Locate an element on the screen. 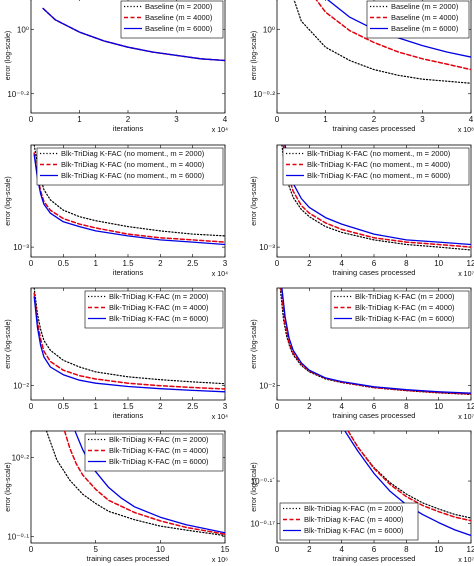  x-axis-multiplier: x 10⁶ is located at coordinates (220, 560).